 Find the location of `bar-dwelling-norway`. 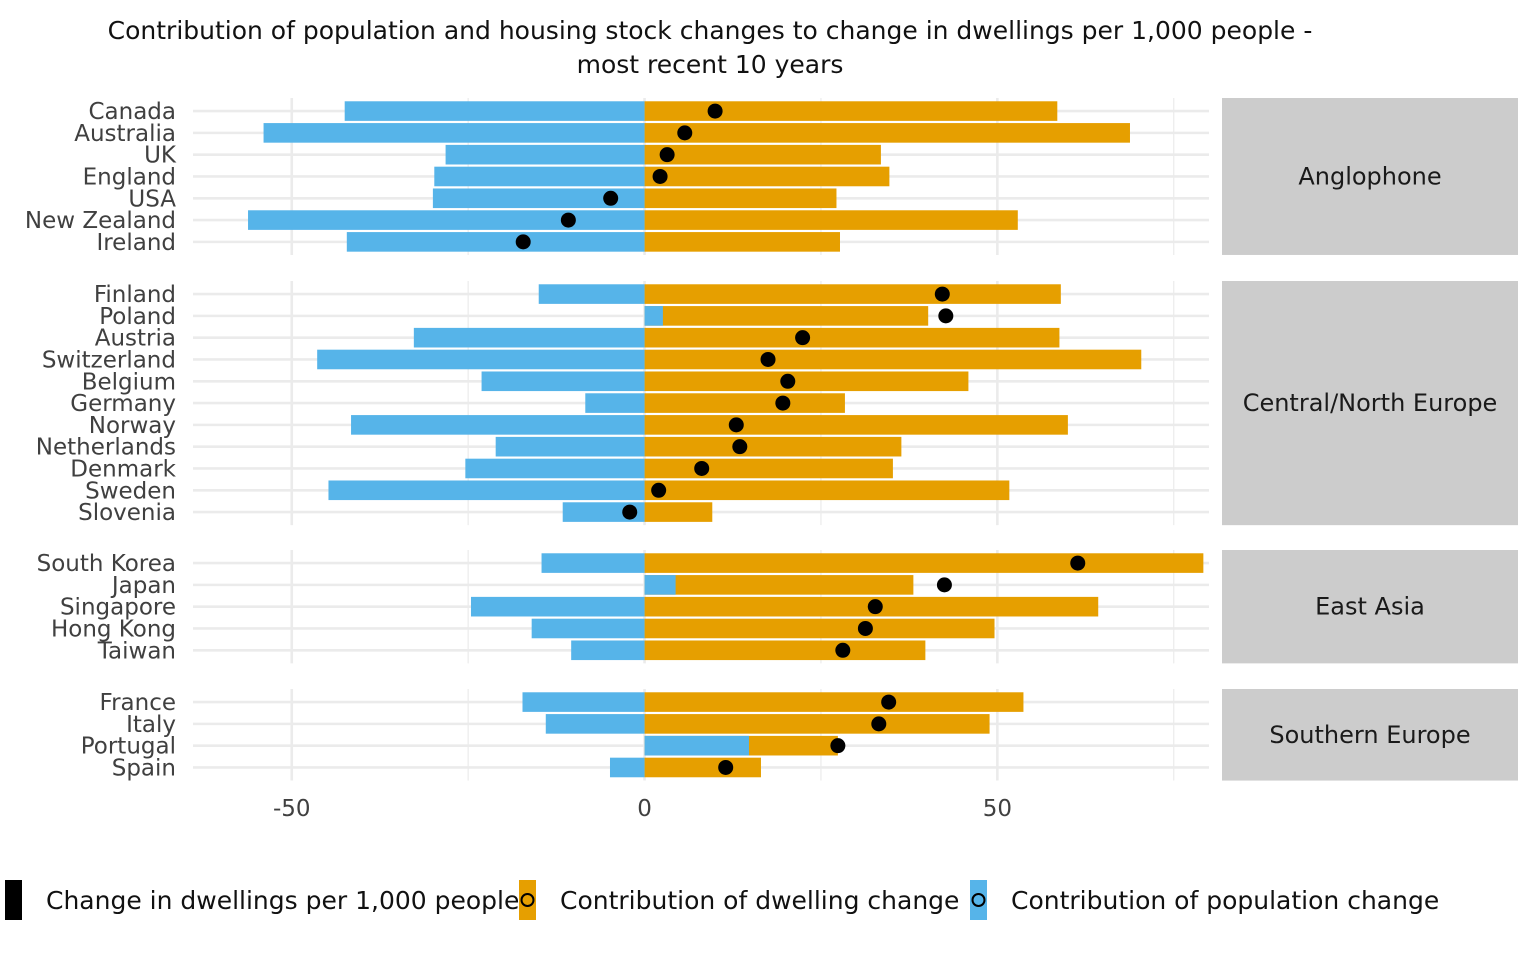

bar-dwelling-norway is located at coordinates (856, 425).